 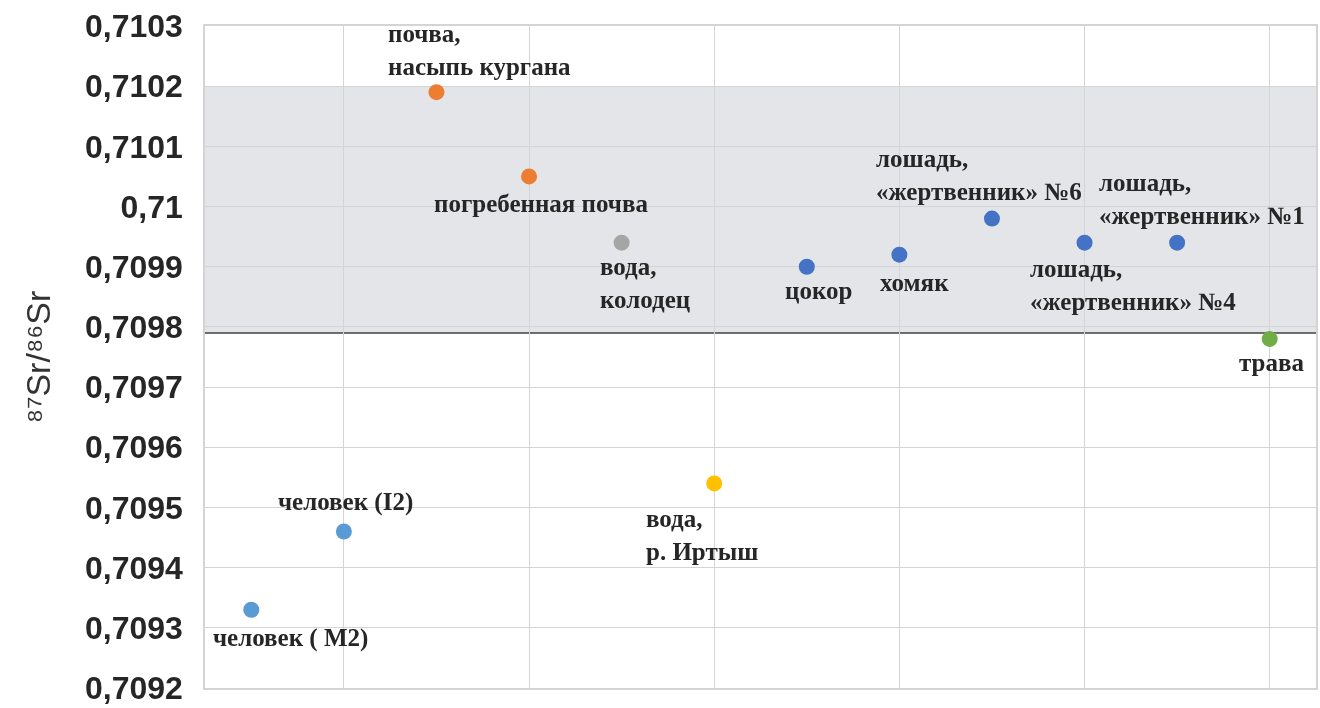 What do you see at coordinates (133, 86) in the screenshot?
I see `y-tick-label: 0,7102` at bounding box center [133, 86].